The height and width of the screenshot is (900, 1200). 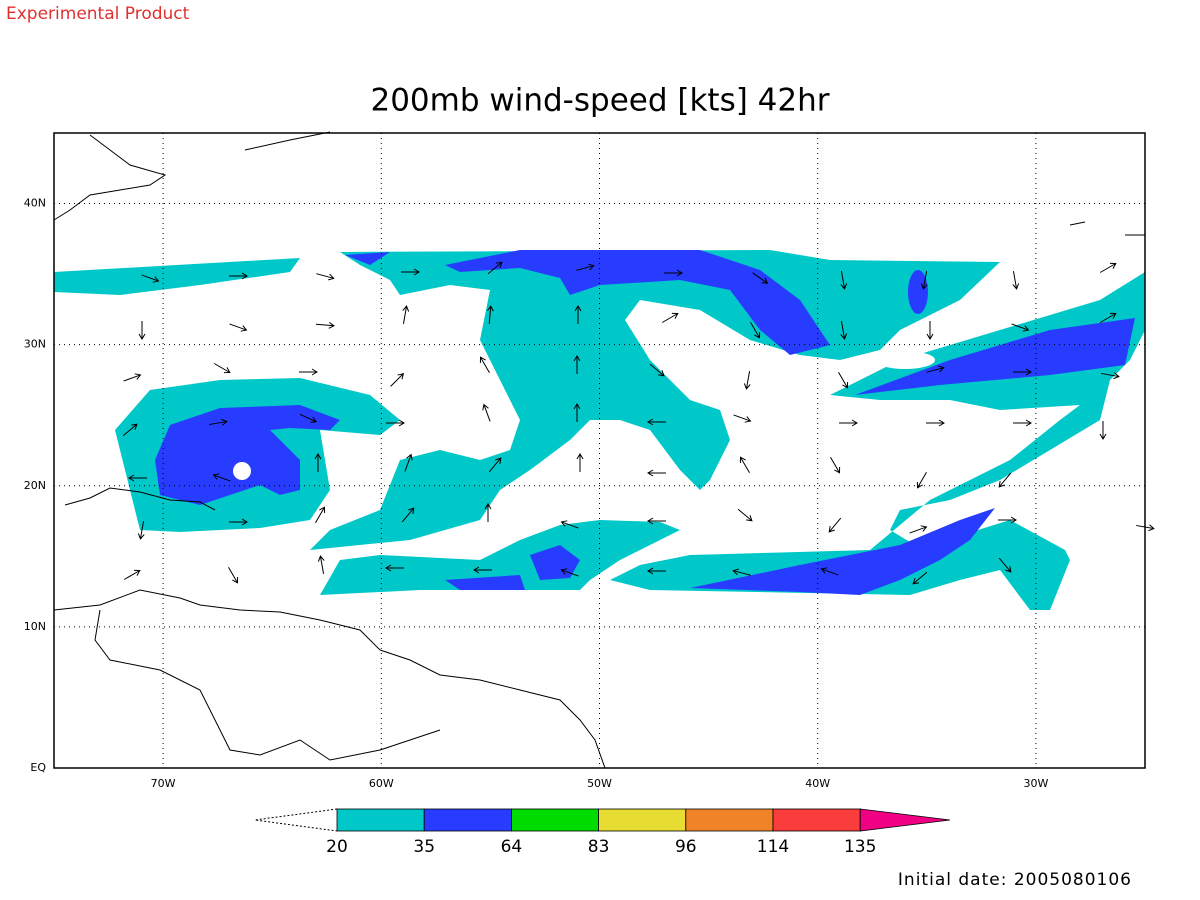 What do you see at coordinates (1015, 880) in the screenshot?
I see `footer: Initial date: 2005080106` at bounding box center [1015, 880].